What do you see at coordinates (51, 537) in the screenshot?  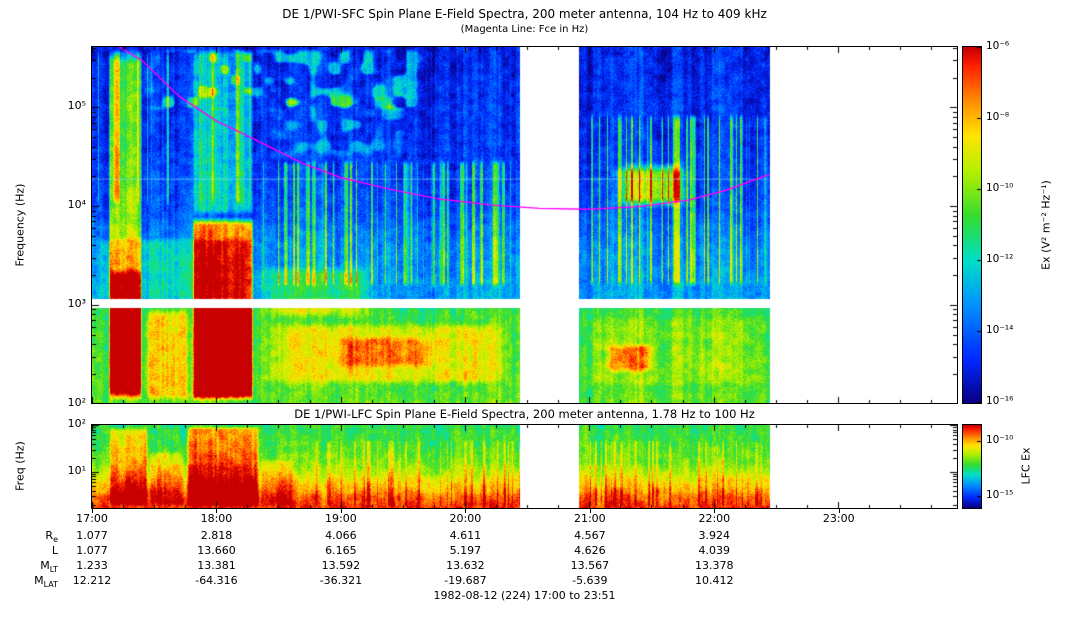 I see `ephemeris-row-label: Re` at bounding box center [51, 537].